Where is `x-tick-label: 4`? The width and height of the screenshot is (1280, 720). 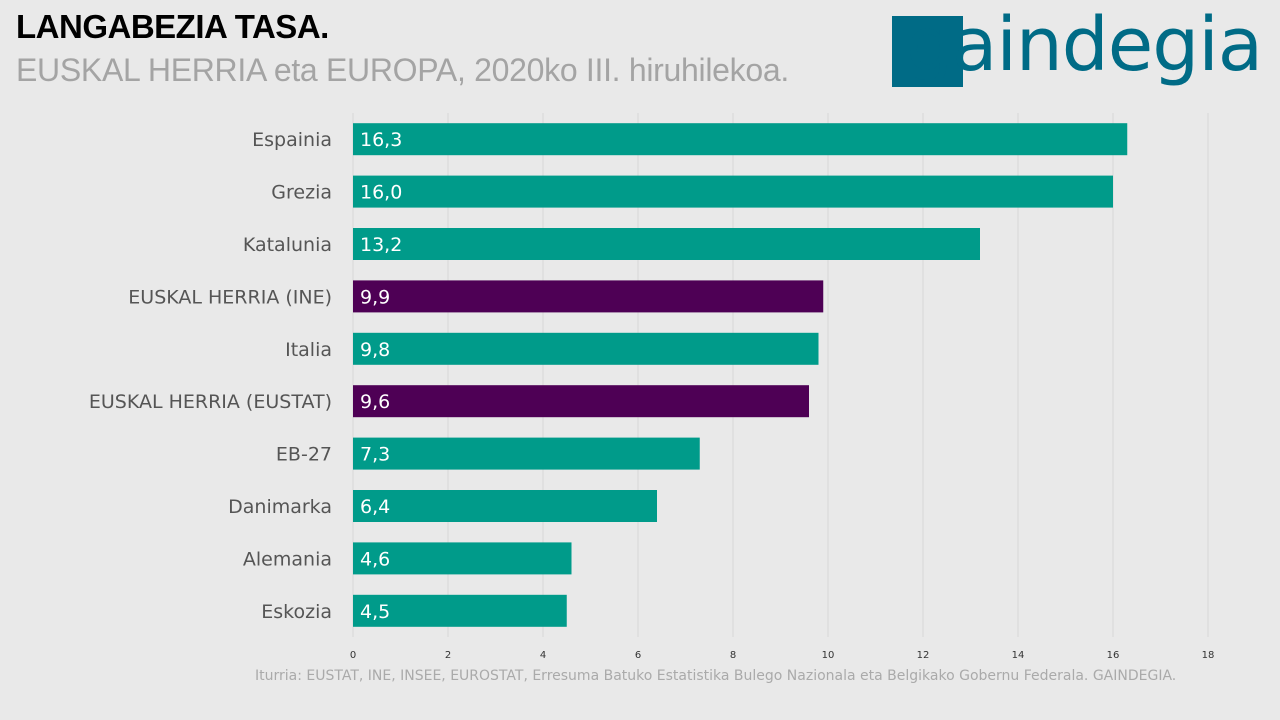
x-tick-label: 4 is located at coordinates (543, 655).